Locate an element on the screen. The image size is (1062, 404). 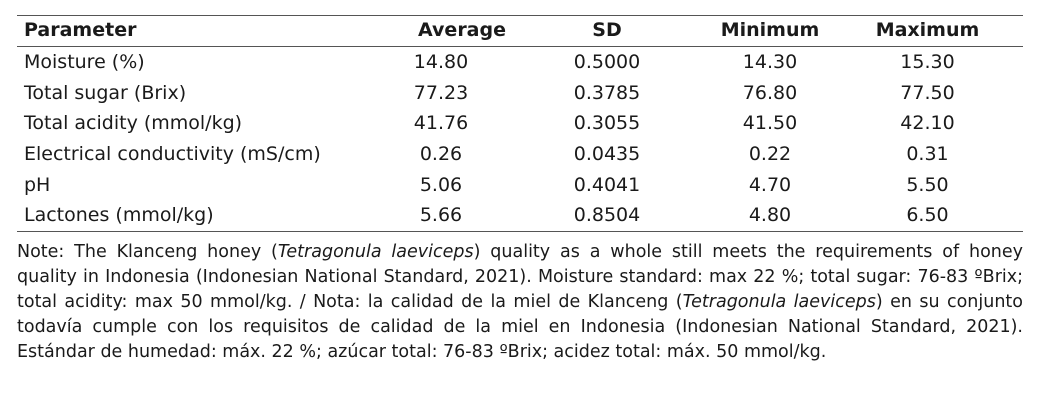
cell-maximum: 15.30 is located at coordinates (927, 62).